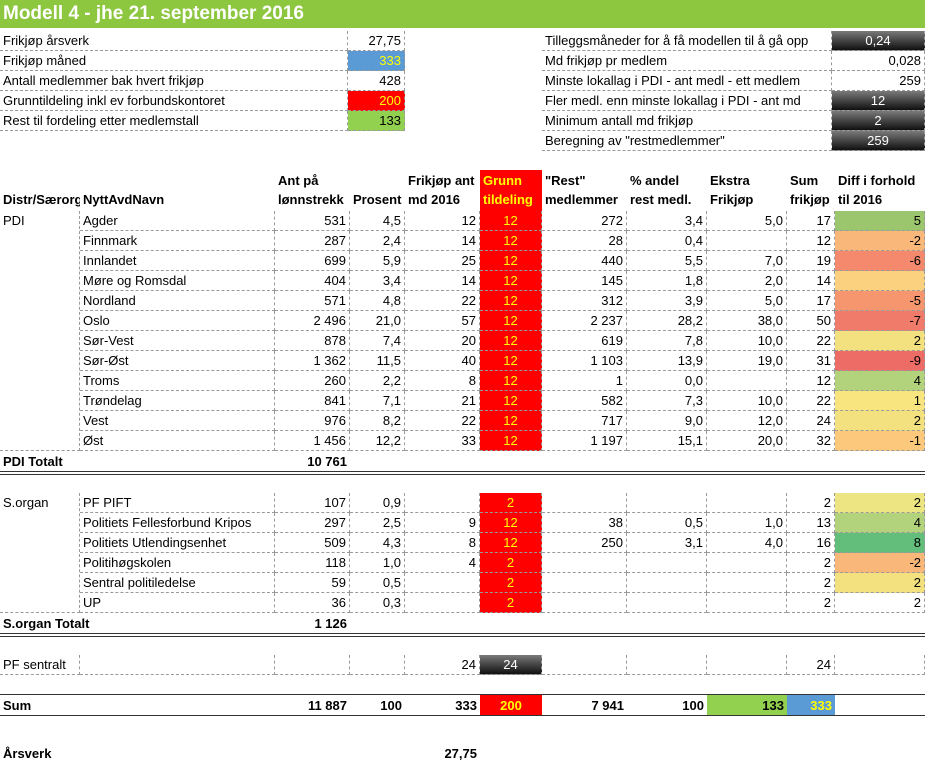 The image size is (925, 766). I want to click on table-cell: 4,5, so click(377, 221).